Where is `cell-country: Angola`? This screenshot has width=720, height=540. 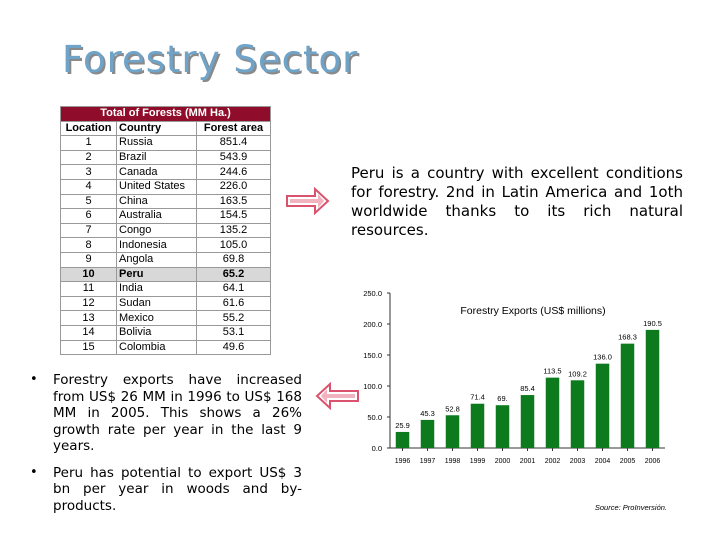 cell-country: Angola is located at coordinates (156, 259).